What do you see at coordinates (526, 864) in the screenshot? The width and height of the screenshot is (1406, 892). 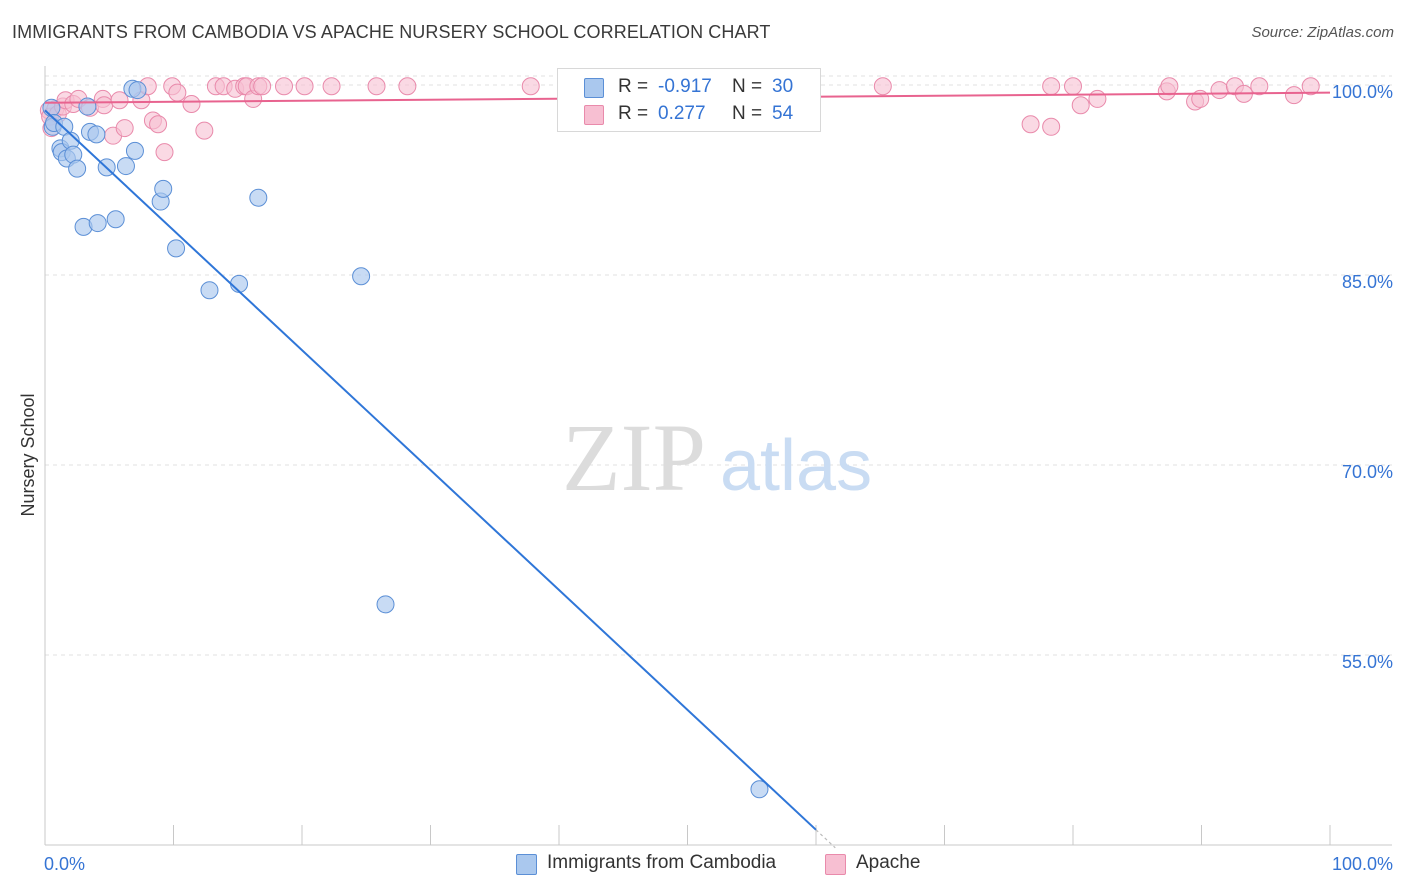 I see `series-swatch-cambodia` at bounding box center [526, 864].